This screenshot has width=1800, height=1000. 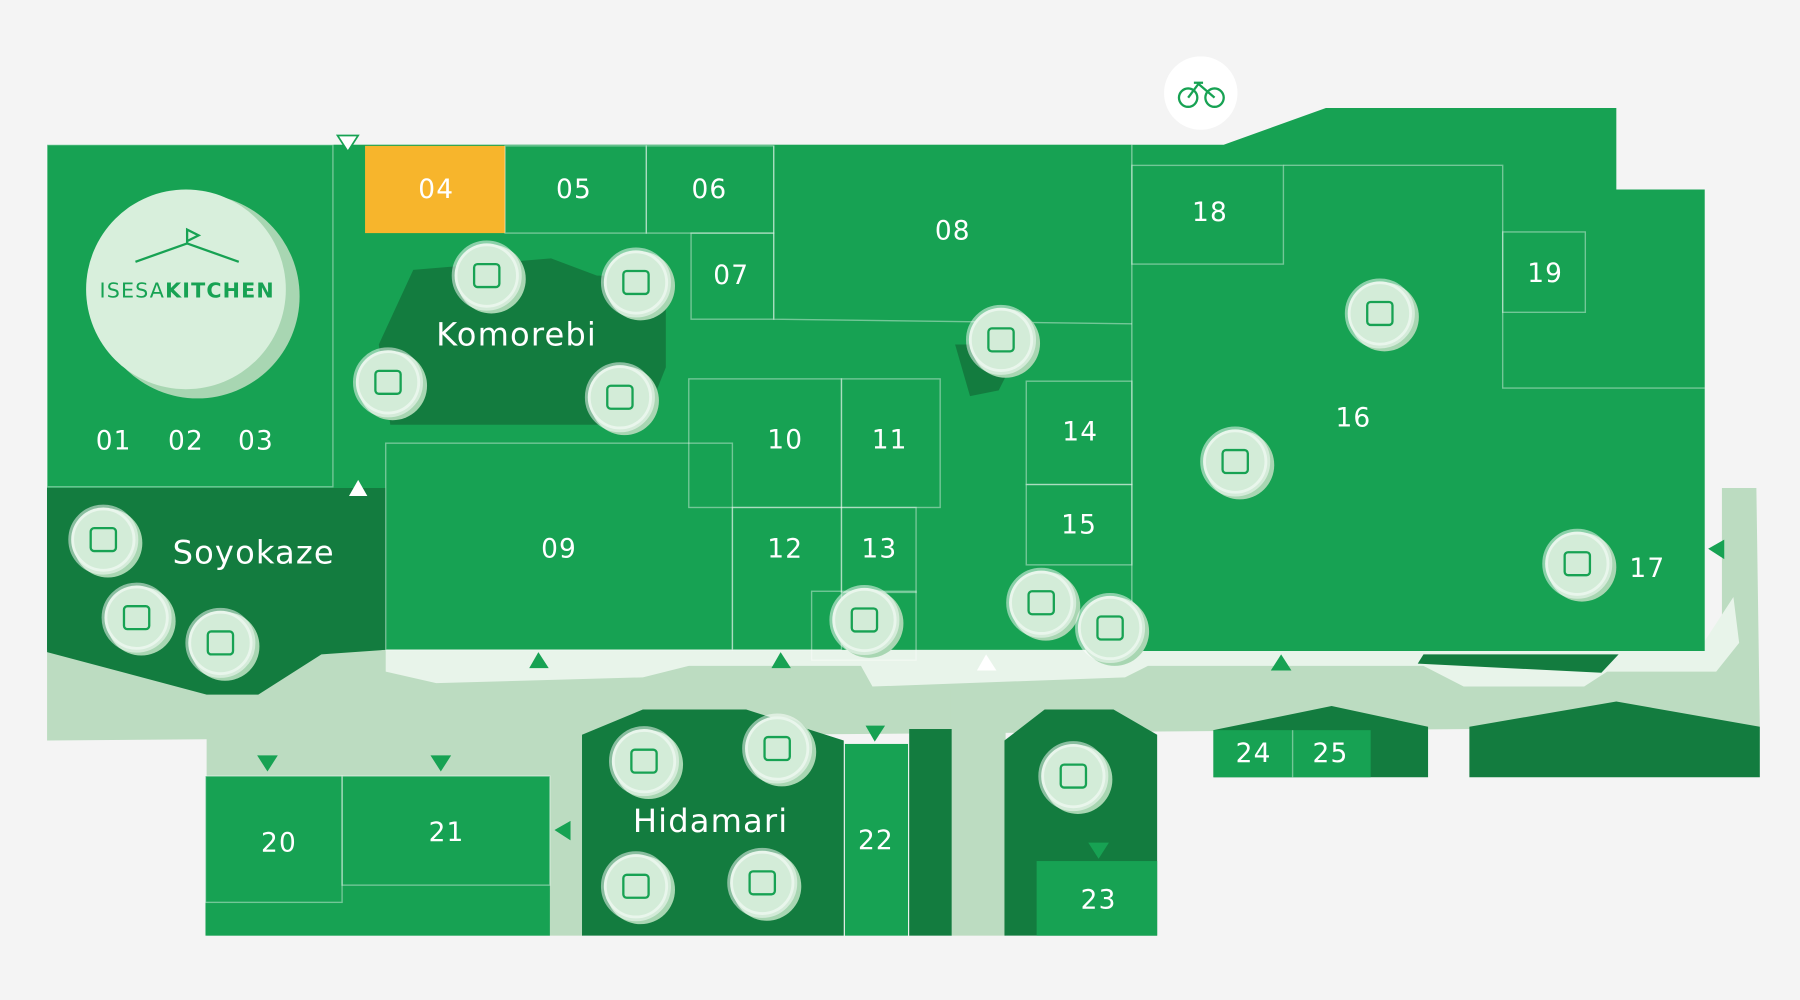 What do you see at coordinates (953, 230) in the screenshot?
I see `unit-label: 08` at bounding box center [953, 230].